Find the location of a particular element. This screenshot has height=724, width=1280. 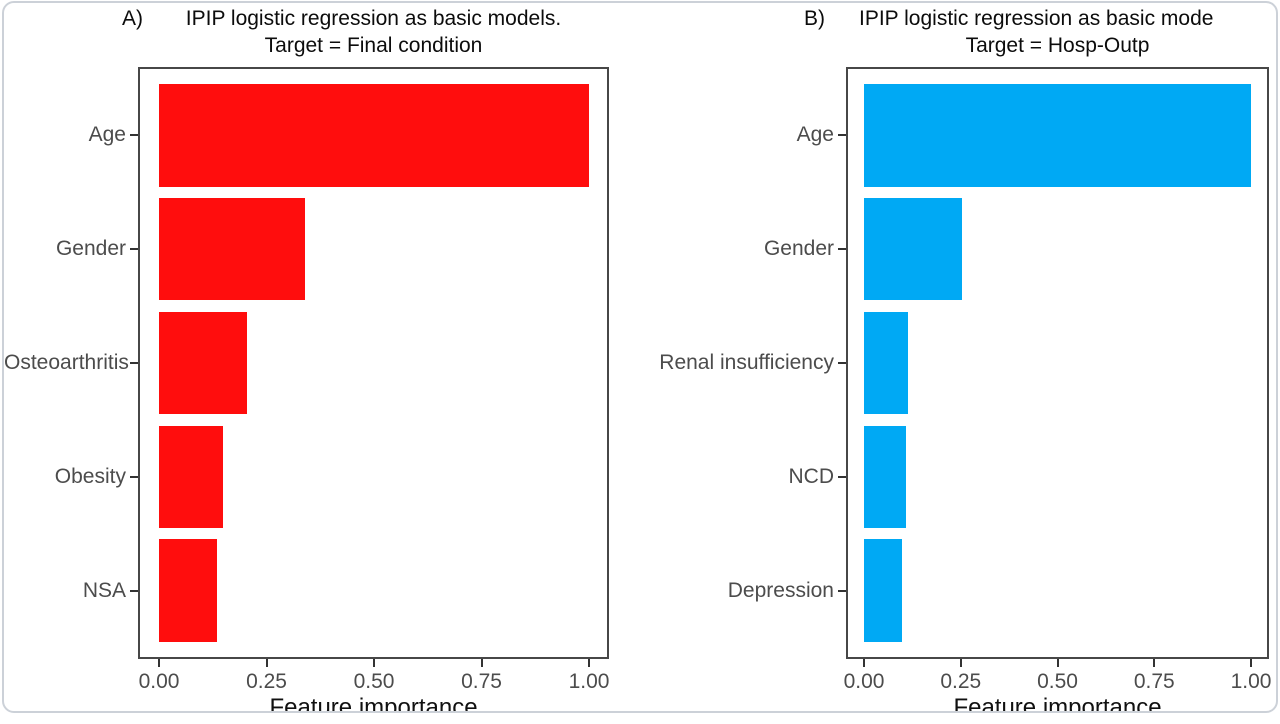

y-axis-label: NSA is located at coordinates (104, 590).